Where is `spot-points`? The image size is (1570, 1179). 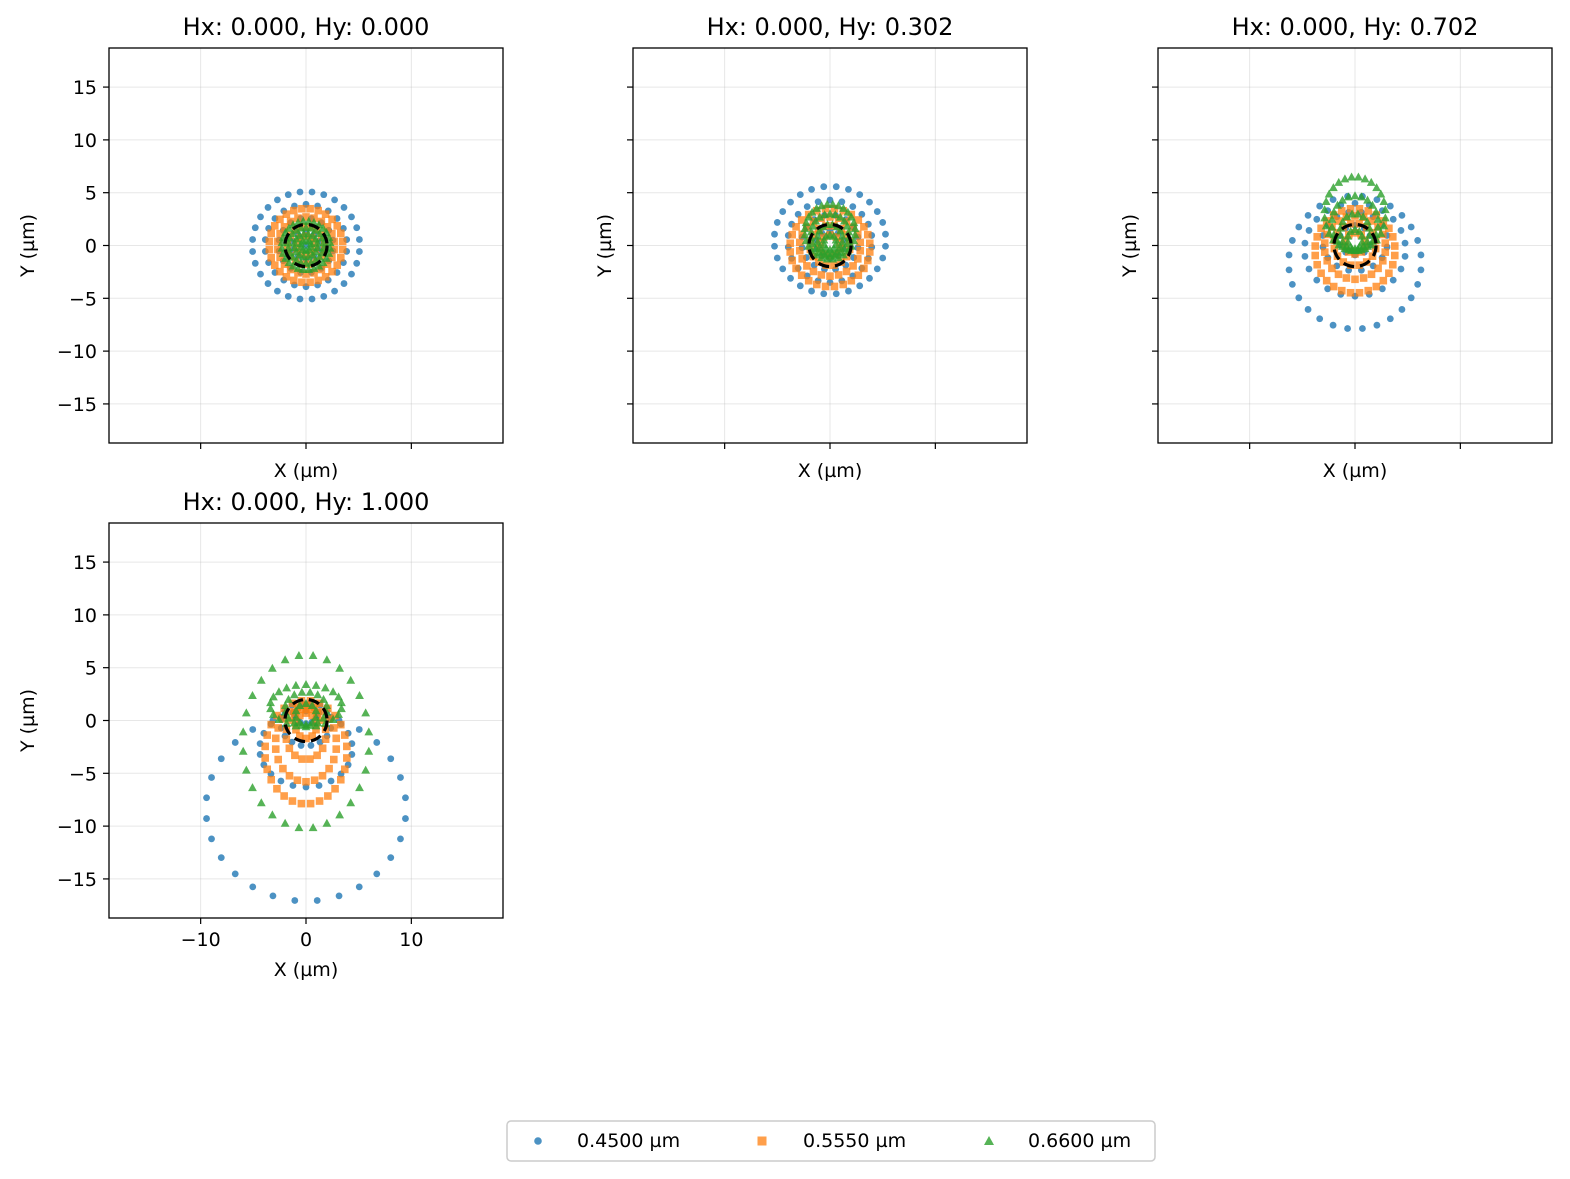
spot-points is located at coordinates (306, 245).